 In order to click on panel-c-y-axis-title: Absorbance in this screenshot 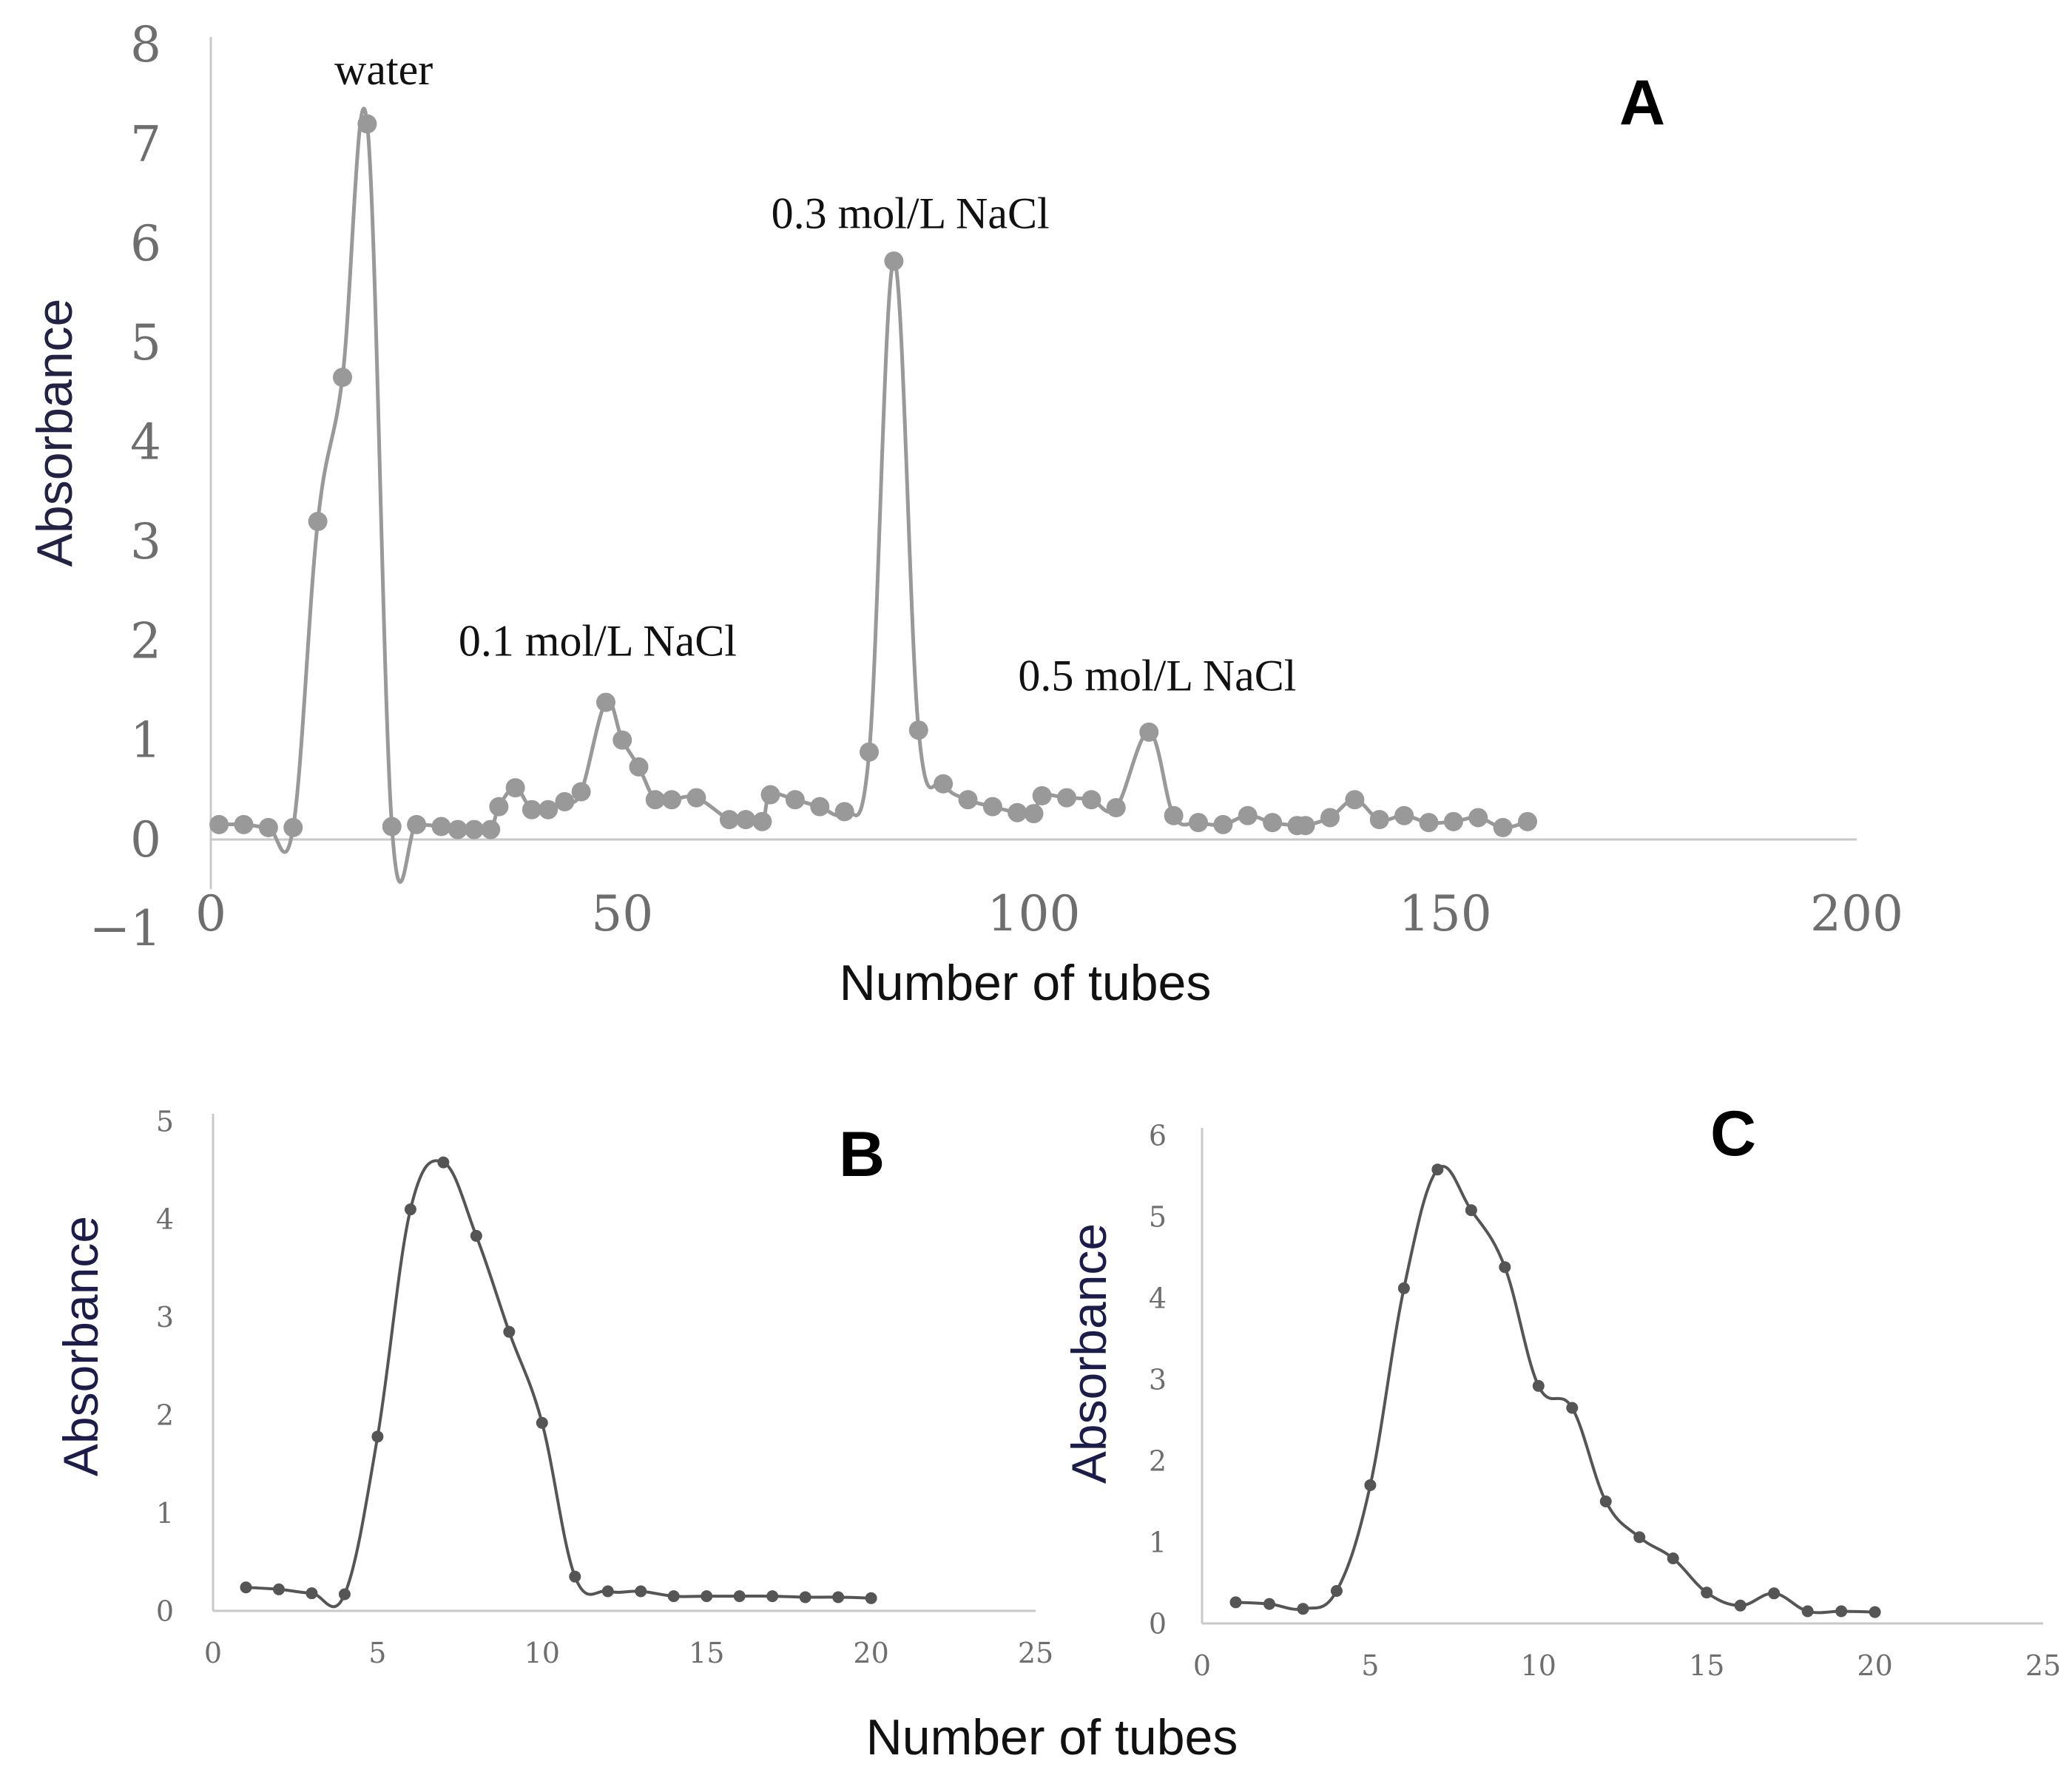, I will do `click(1089, 1353)`.